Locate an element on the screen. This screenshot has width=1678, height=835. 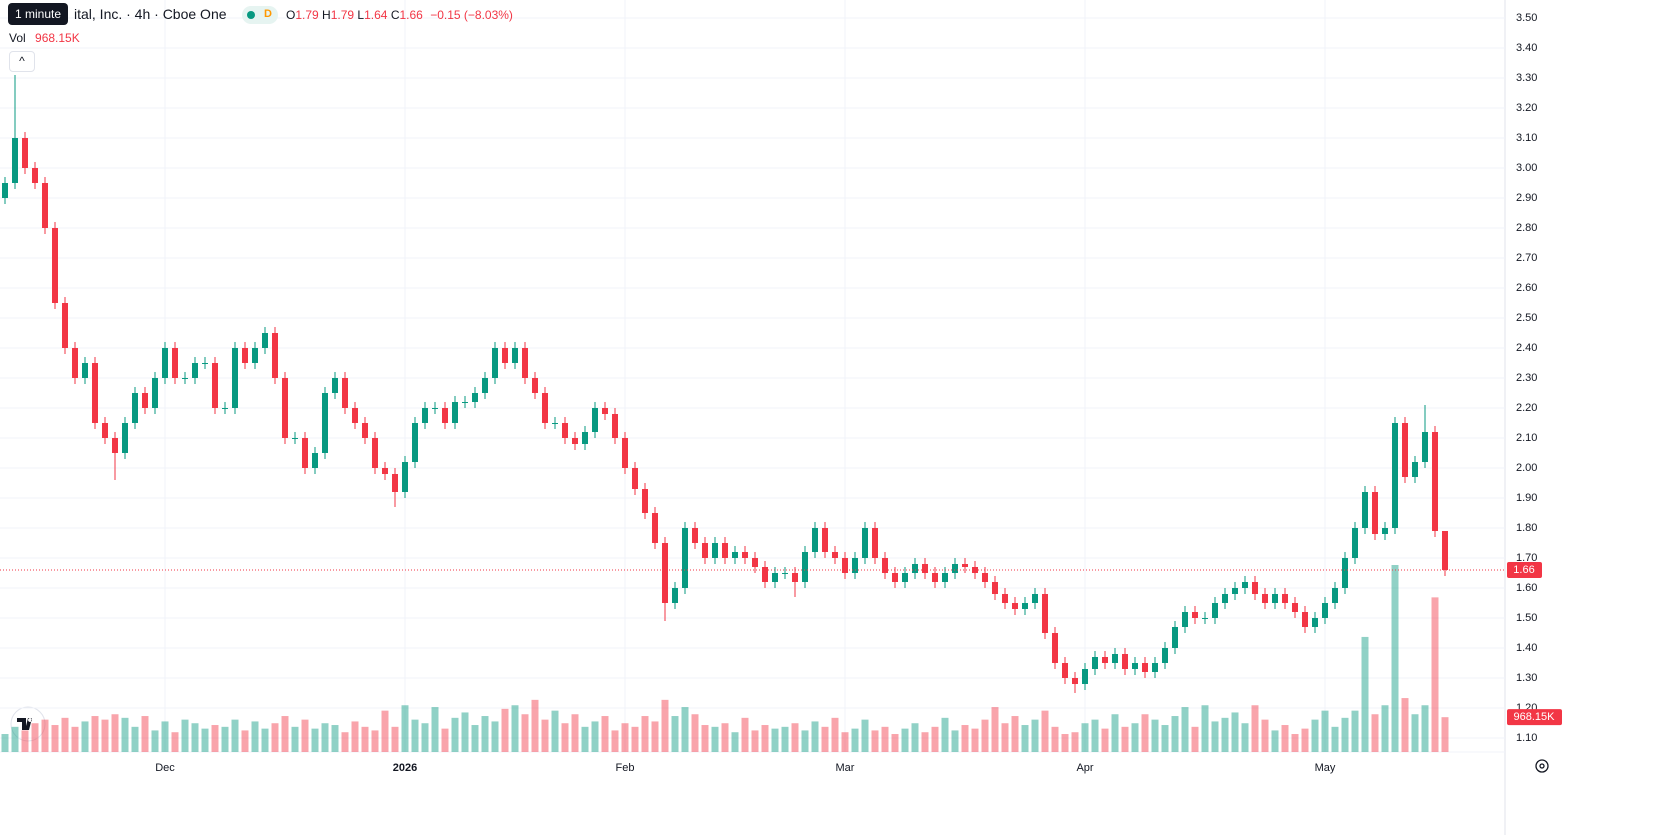
settings-icon is located at coordinates (1542, 766).